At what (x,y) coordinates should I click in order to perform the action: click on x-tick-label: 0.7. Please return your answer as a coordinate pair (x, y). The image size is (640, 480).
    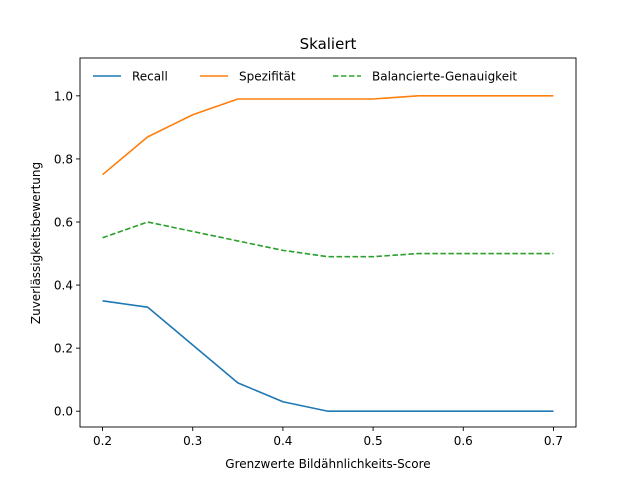
    Looking at the image, I should click on (553, 441).